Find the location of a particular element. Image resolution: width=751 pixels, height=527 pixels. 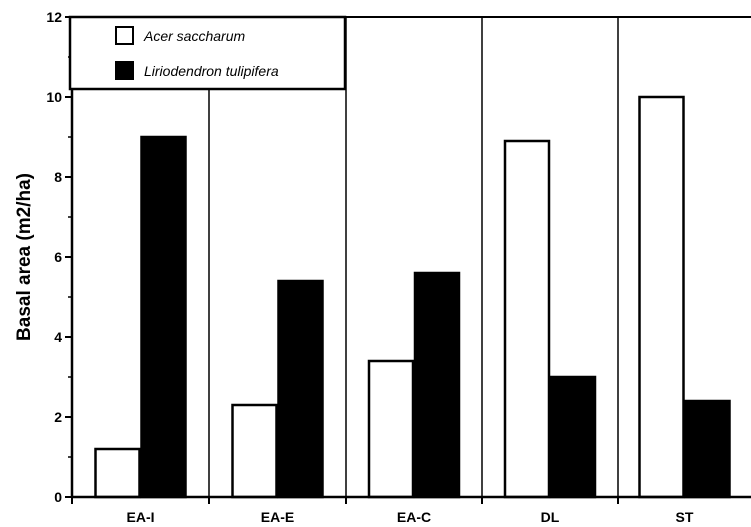

y-tick-label: 0 is located at coordinates (58, 497).